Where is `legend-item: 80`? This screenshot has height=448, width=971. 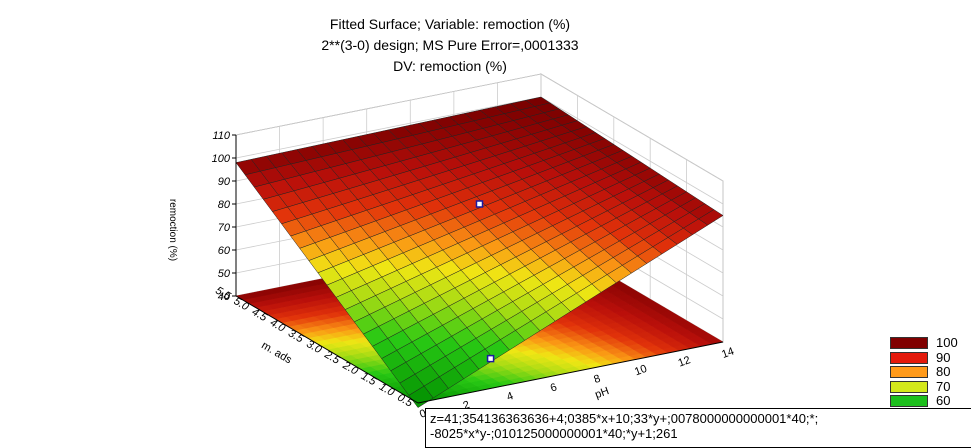
legend-item: 80 is located at coordinates (924, 372).